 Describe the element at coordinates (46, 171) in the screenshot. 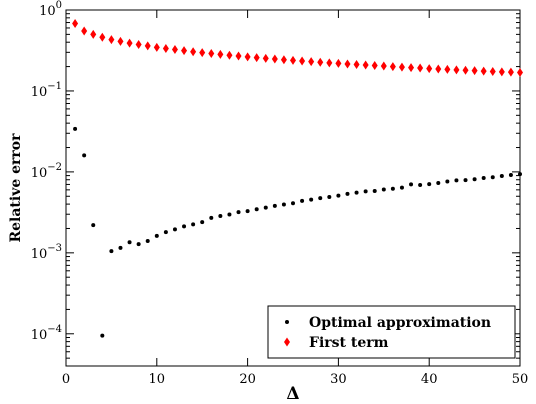

I see `y-tick-label: 10⁻²` at that location.